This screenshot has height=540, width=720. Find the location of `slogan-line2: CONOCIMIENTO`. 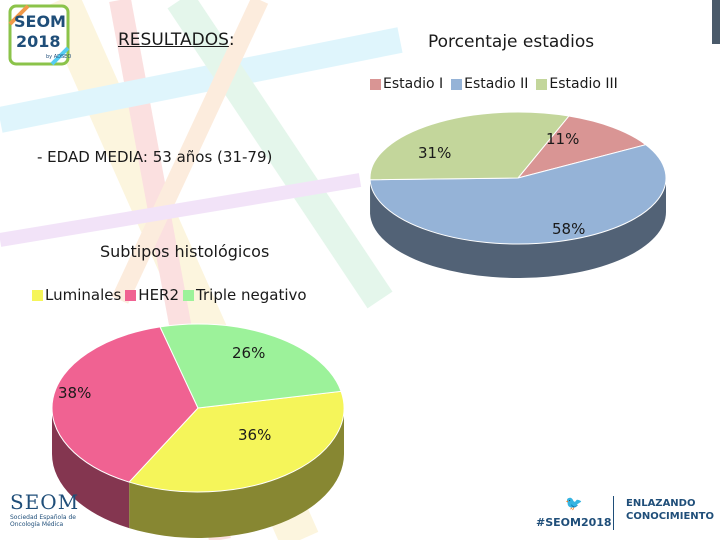

slogan-line2: CONOCIMIENTO is located at coordinates (670, 516).